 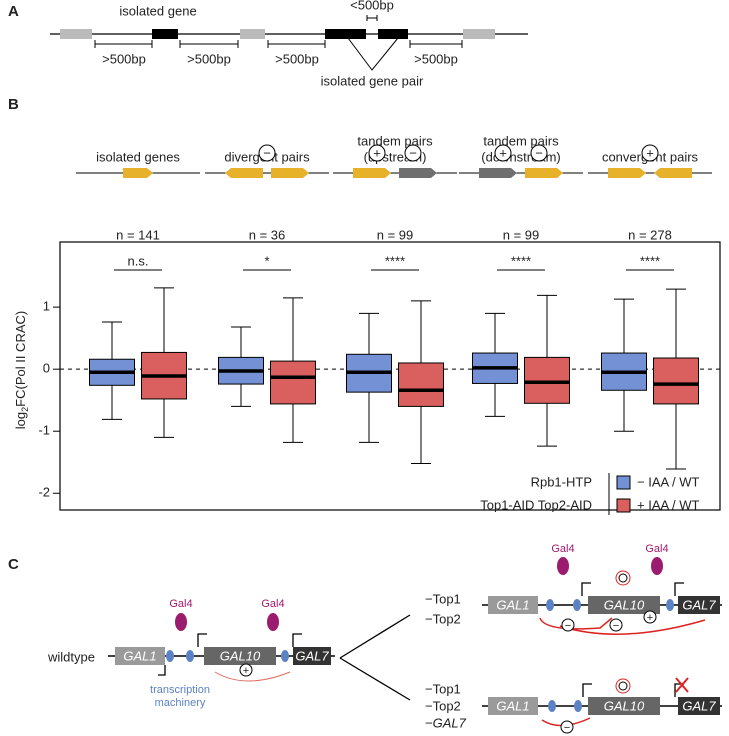 I want to click on condition-label: wildtype, so click(x=71, y=656).